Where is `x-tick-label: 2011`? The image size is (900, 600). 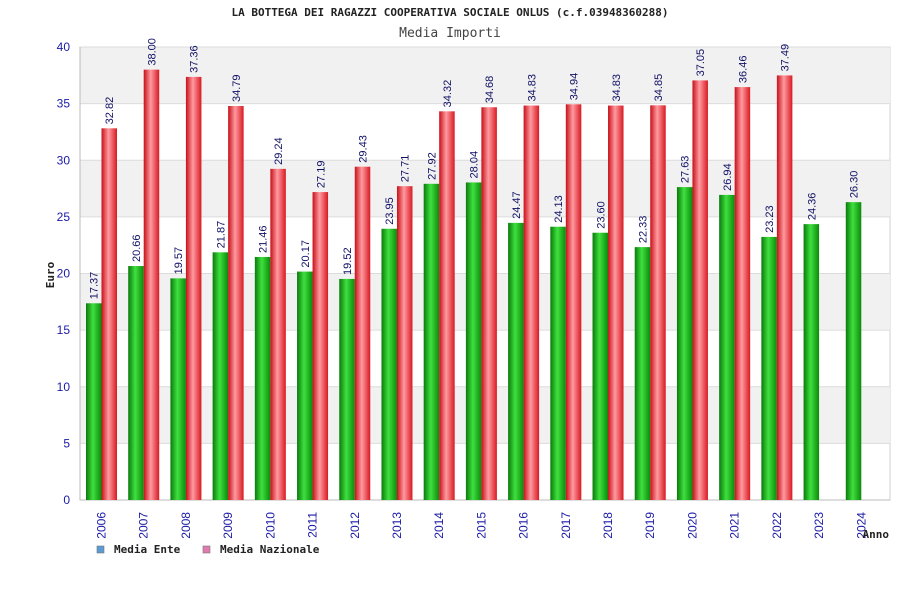 x-tick-label: 2011 is located at coordinates (313, 525).